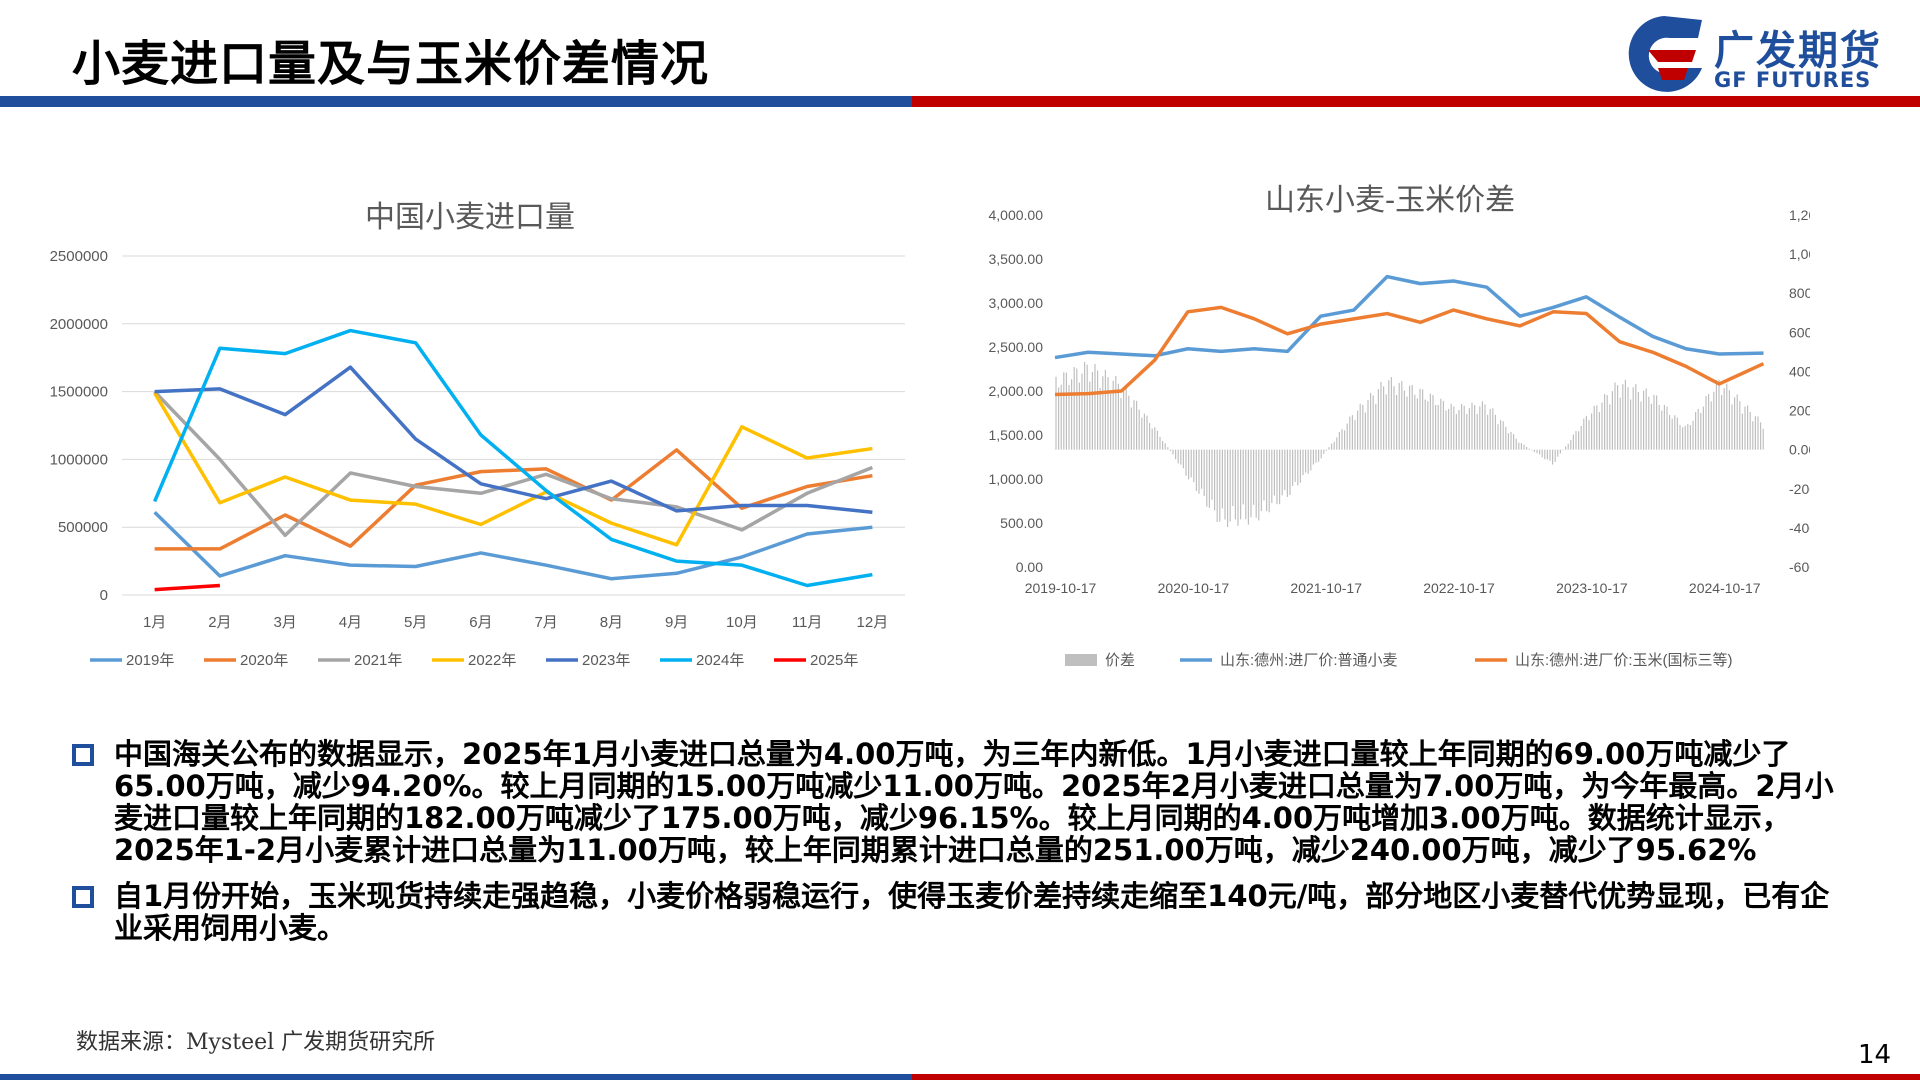  Describe the element at coordinates (79, 324) in the screenshot. I see `y-tick-label: 2000000` at that location.